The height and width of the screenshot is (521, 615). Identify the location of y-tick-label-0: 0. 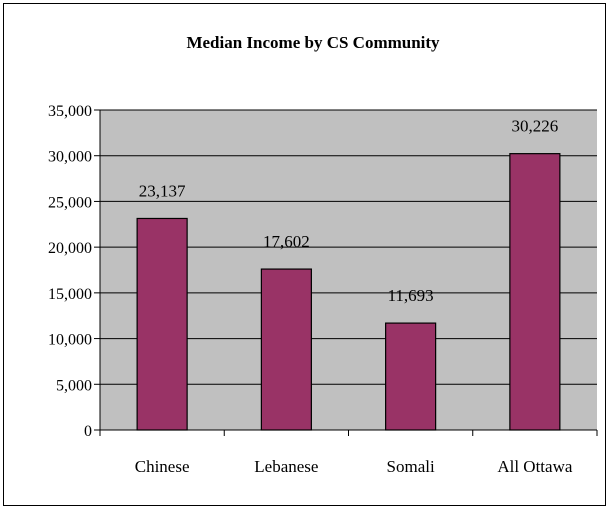
(88, 431).